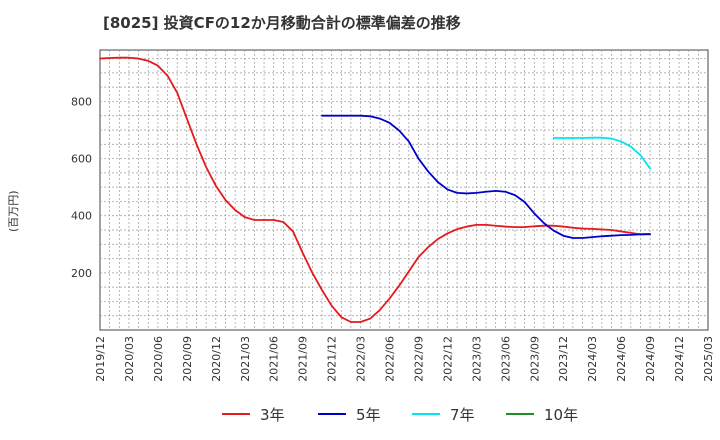  I want to click on y-tick-label: 400, so click(81, 216).